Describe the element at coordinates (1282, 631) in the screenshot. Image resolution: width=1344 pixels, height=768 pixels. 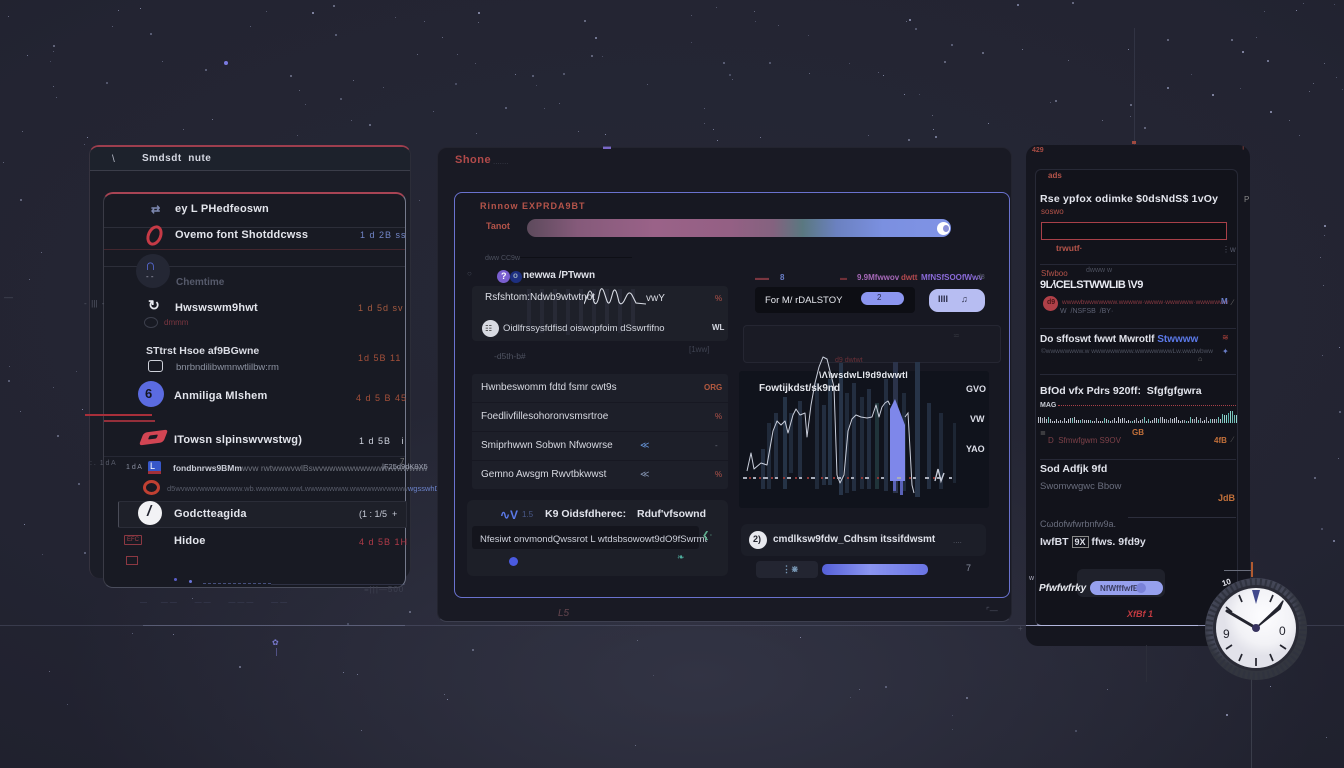
I see `svg-text: 0` at that location.